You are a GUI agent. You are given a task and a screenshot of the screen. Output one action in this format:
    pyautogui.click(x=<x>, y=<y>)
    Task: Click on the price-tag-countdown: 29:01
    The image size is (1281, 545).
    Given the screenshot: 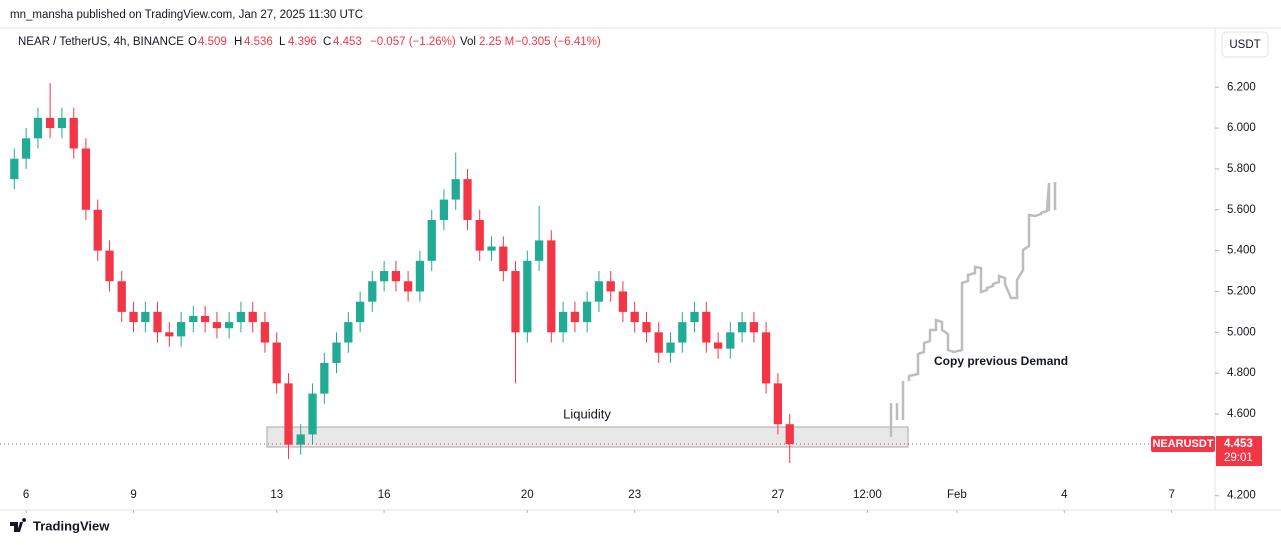 What is the action you would take?
    pyautogui.click(x=1238, y=458)
    